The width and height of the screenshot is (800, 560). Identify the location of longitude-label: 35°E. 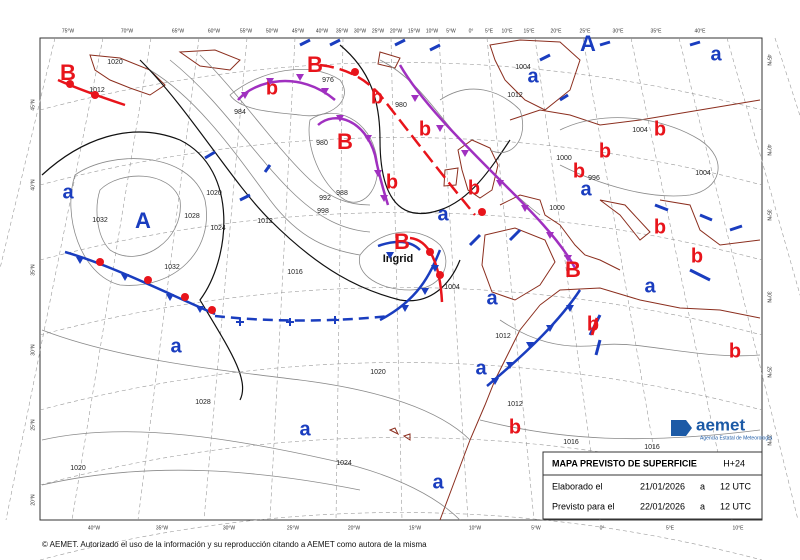
(657, 31).